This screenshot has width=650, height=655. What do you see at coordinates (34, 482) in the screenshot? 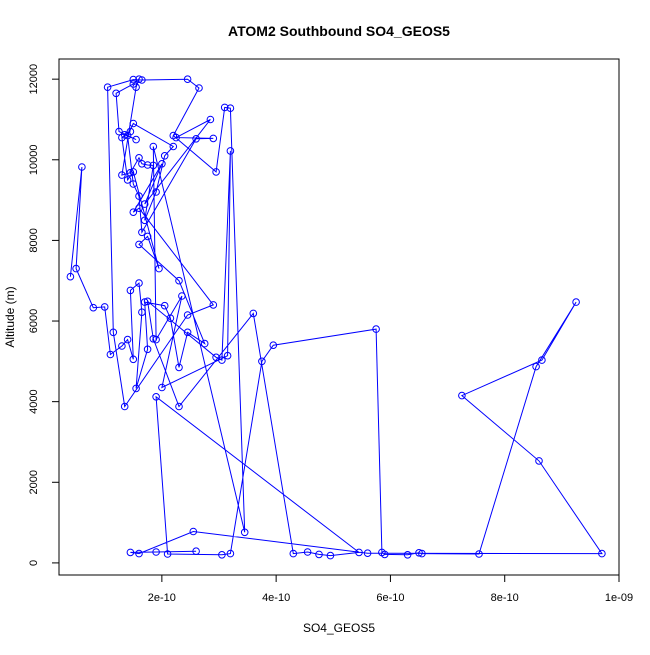
I see `y-tick-label: 2000` at bounding box center [34, 482].